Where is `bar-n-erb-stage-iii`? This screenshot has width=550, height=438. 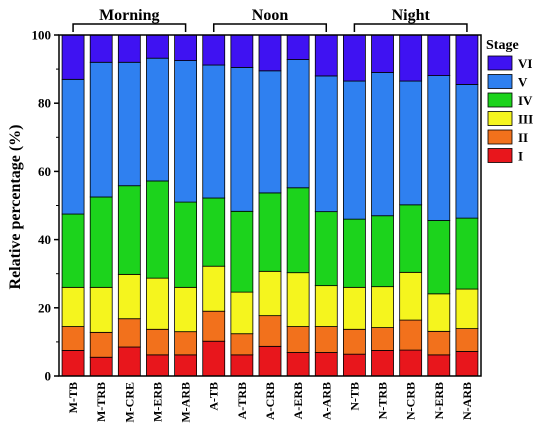
bar-n-erb-stage-iii is located at coordinates (439, 312).